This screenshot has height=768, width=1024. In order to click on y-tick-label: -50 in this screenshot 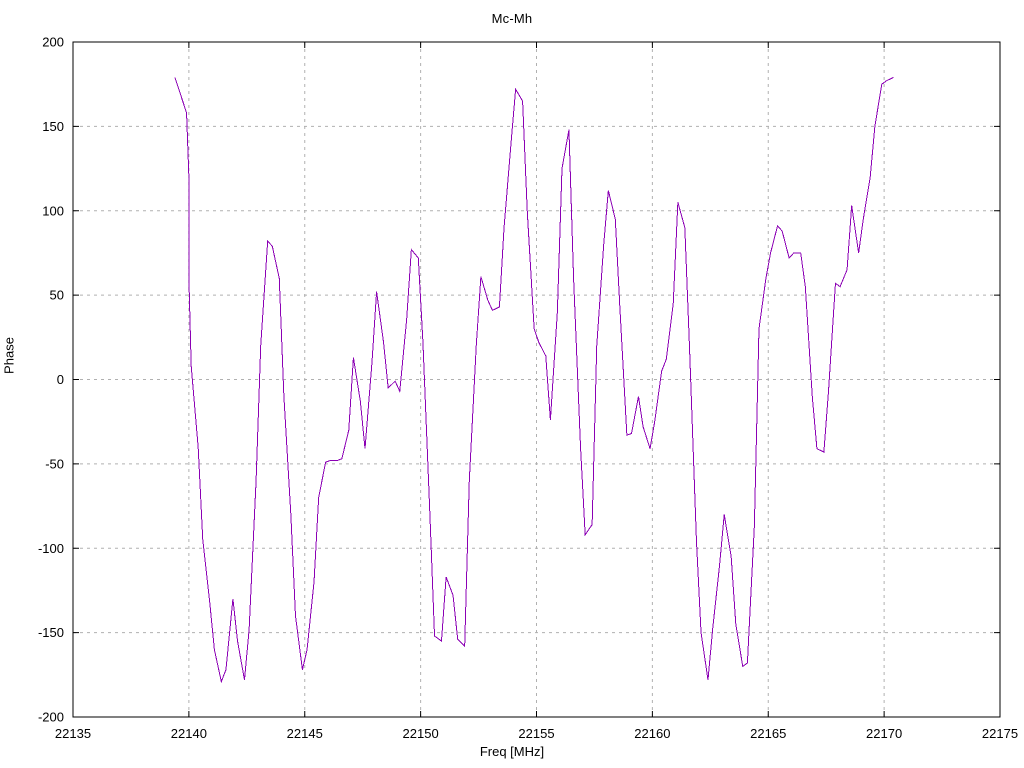, I will do `click(54, 463)`.